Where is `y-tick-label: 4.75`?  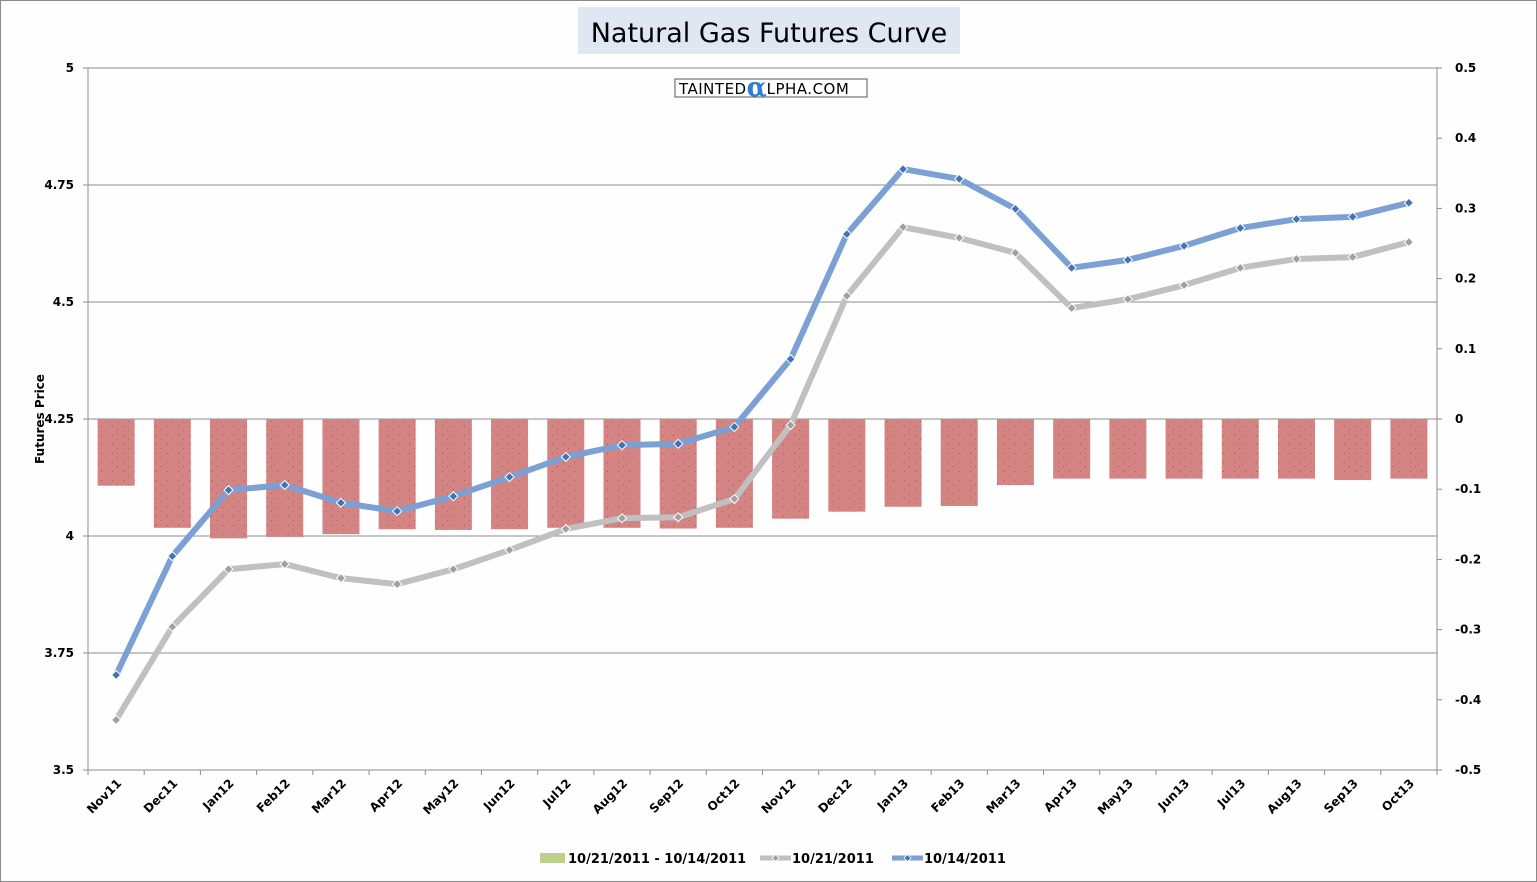
y-tick-label: 4.75 is located at coordinates (59, 185).